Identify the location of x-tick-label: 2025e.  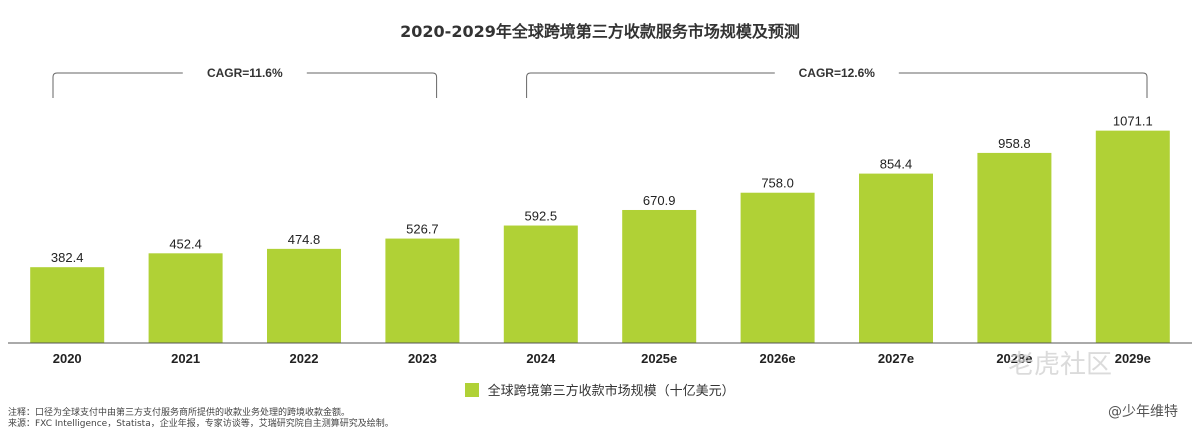
(659, 358).